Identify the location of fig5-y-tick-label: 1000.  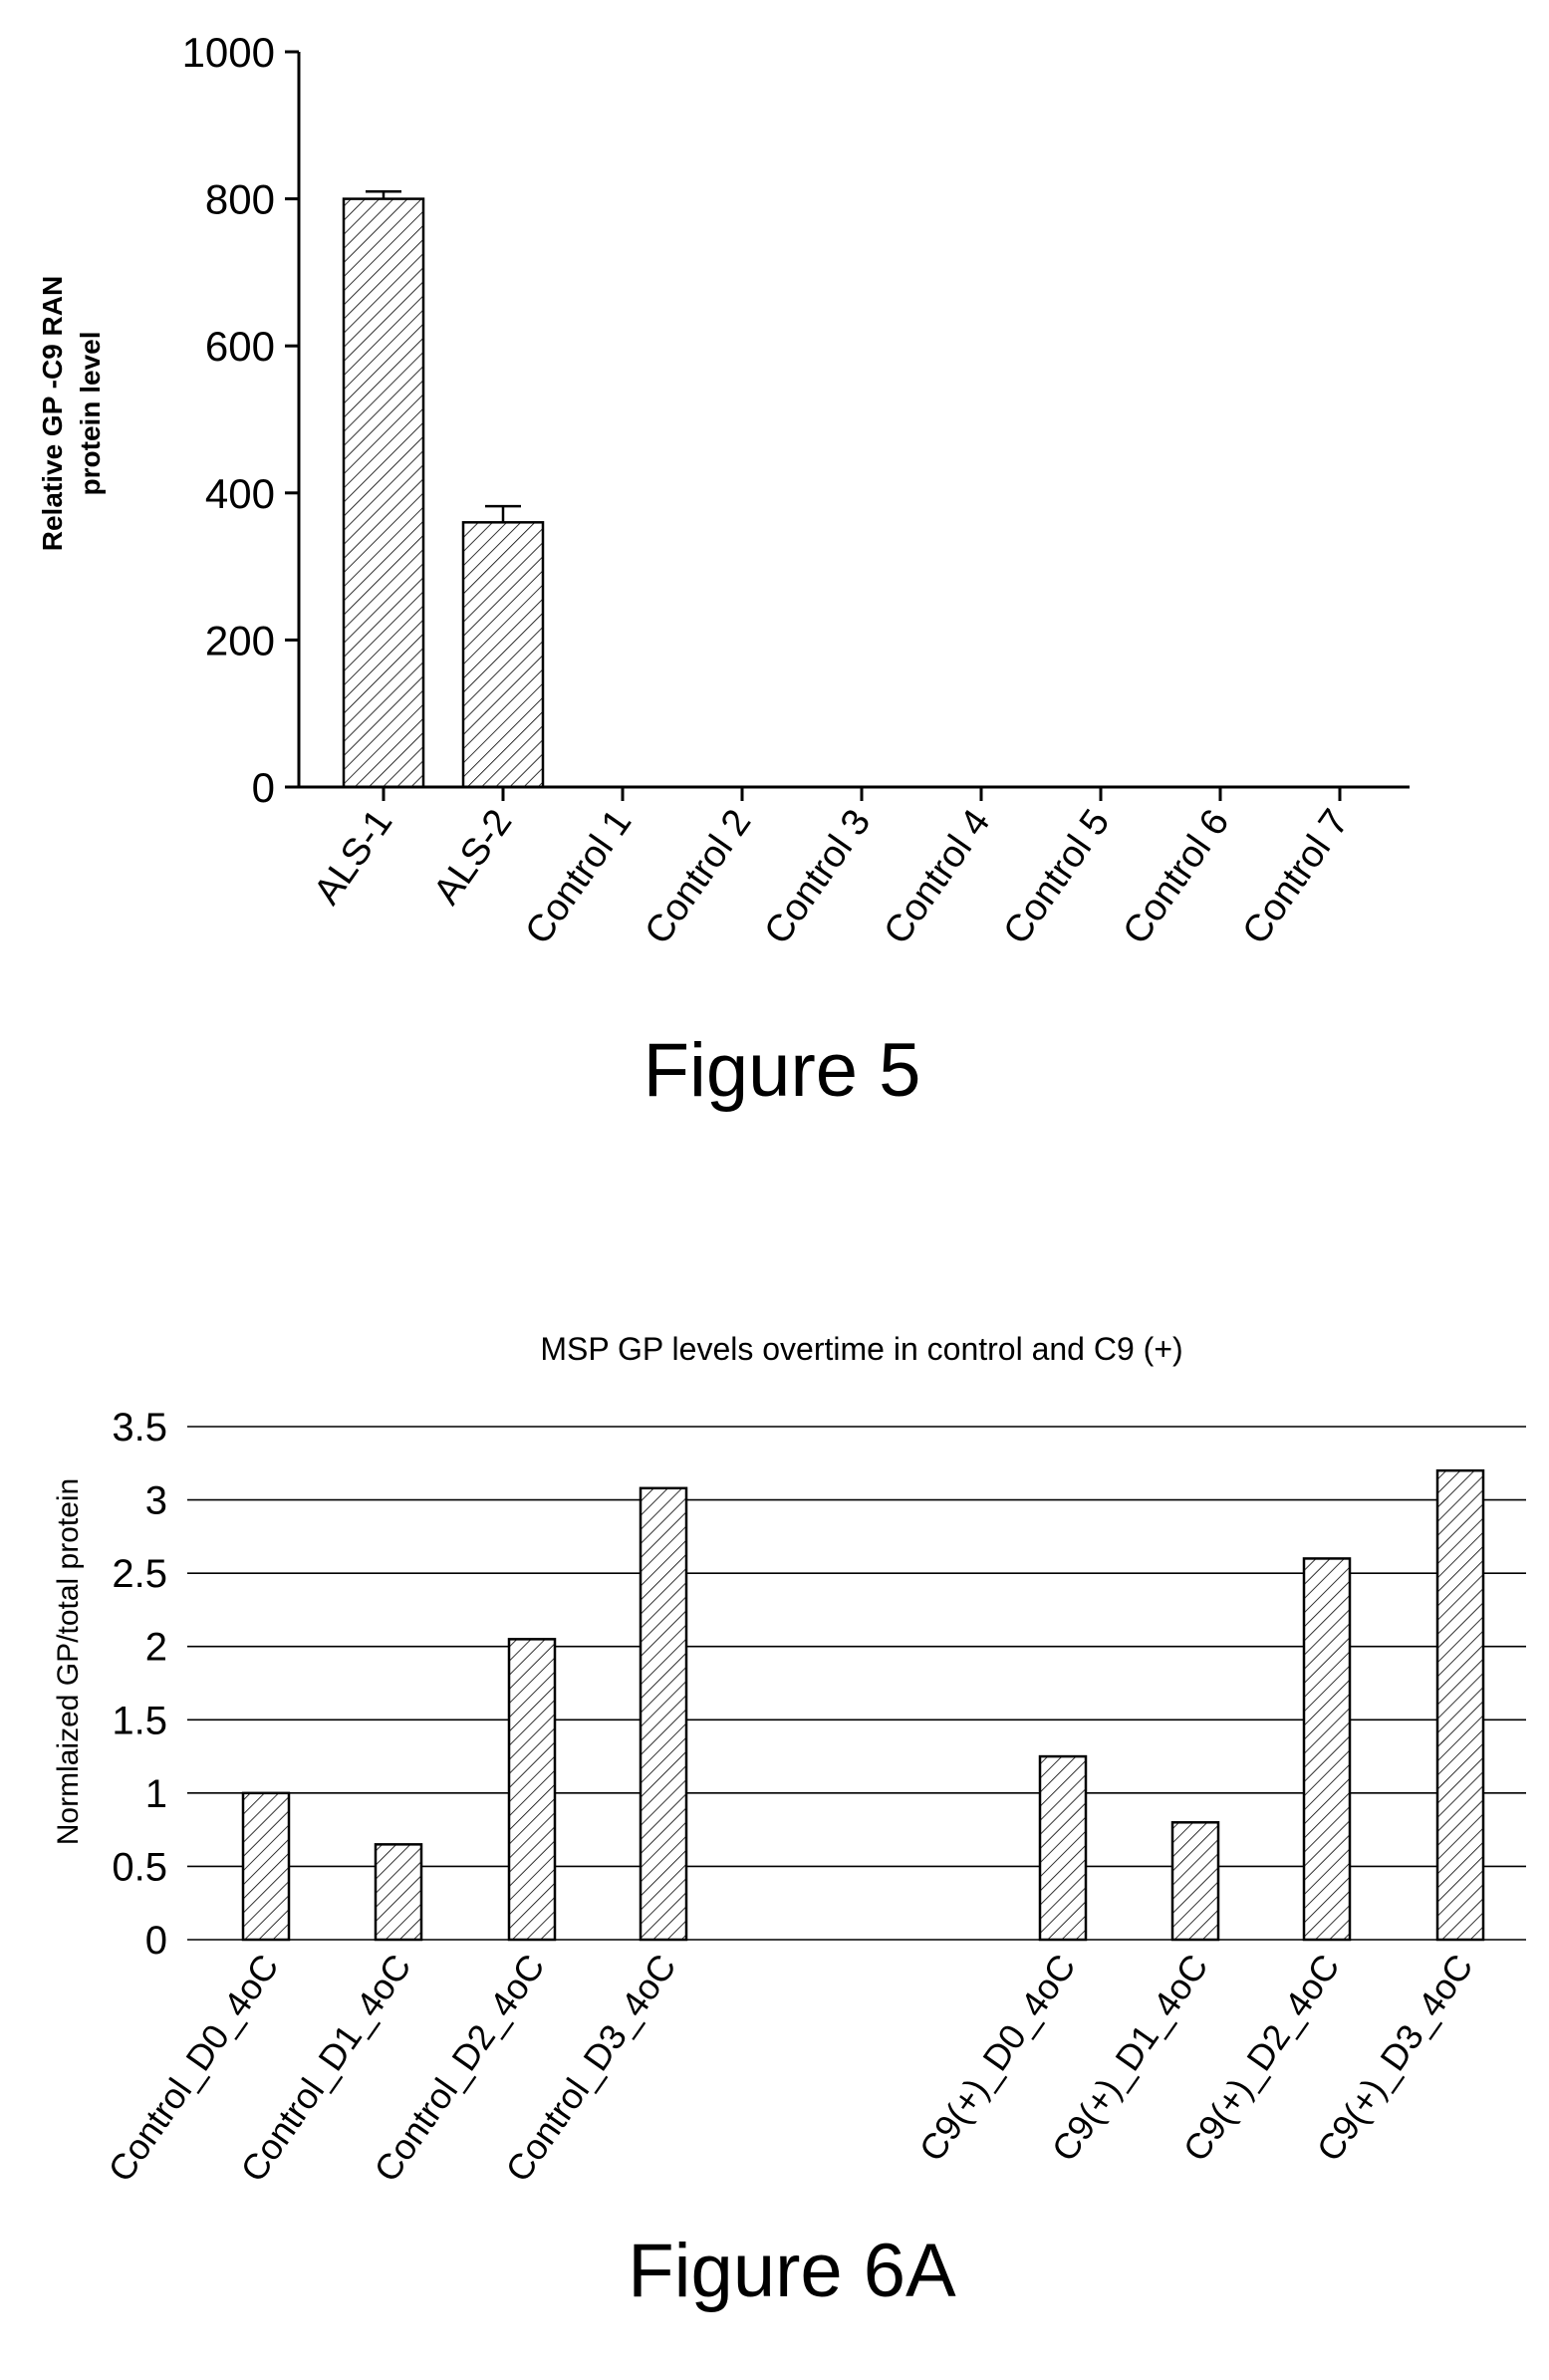
(229, 52).